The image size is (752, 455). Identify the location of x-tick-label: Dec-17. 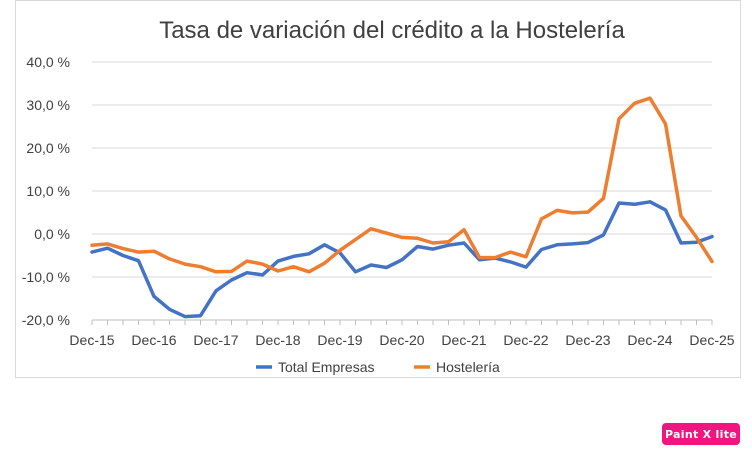
(215, 340).